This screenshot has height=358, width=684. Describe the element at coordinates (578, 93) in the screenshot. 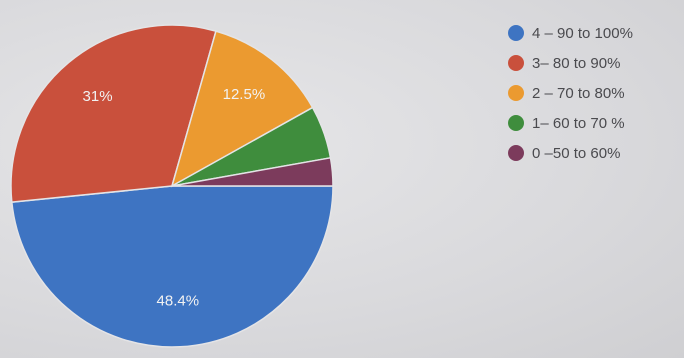

I see `legend-label-2: 2 – 70 to 80%` at that location.